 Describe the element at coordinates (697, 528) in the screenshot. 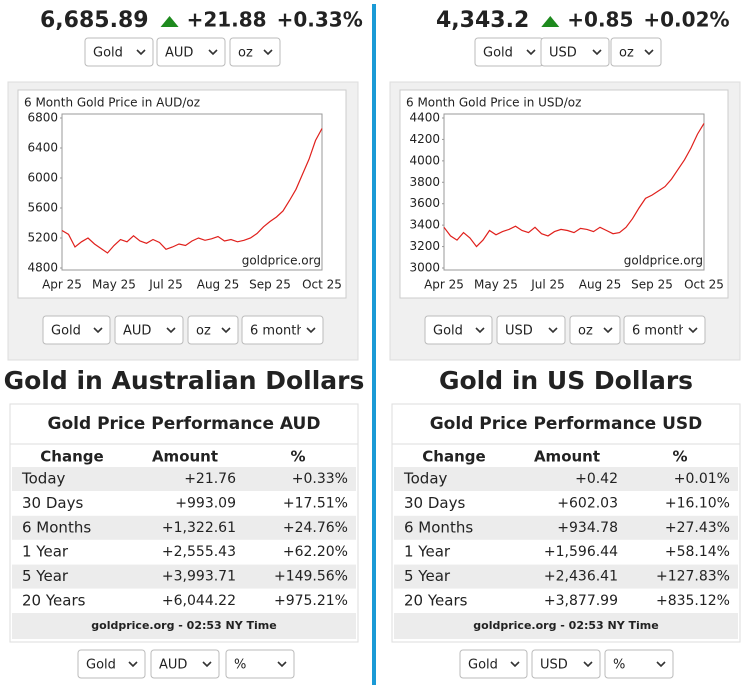

I see `percent: +27.43%` at that location.